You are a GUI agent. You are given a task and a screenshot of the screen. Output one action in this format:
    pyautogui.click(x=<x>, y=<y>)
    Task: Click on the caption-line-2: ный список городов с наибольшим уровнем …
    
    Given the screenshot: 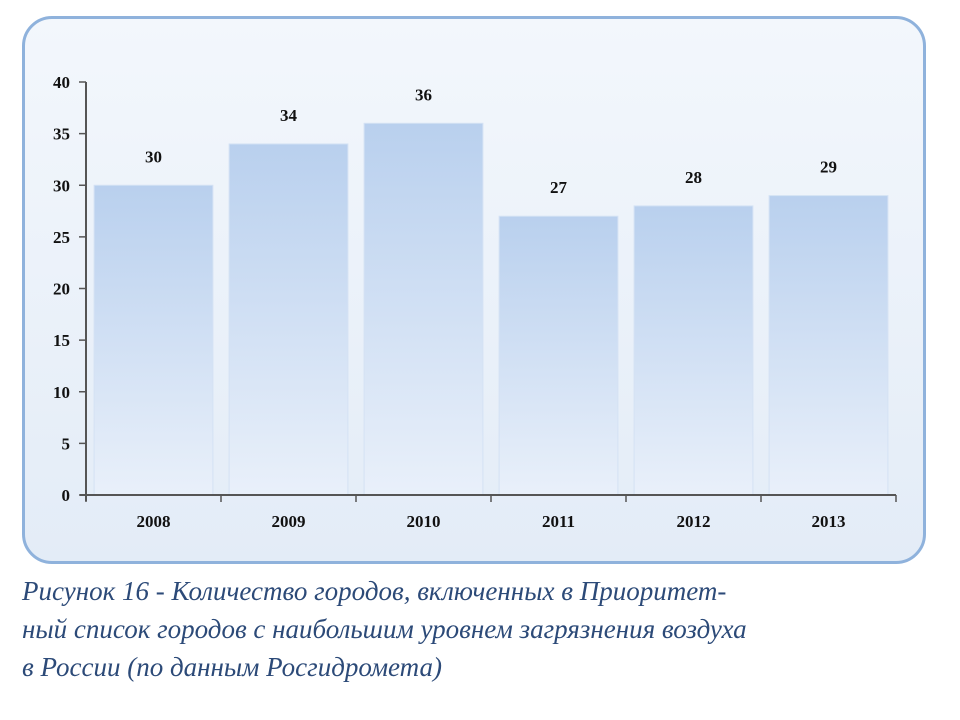 What is the action you would take?
    pyautogui.click(x=384, y=629)
    